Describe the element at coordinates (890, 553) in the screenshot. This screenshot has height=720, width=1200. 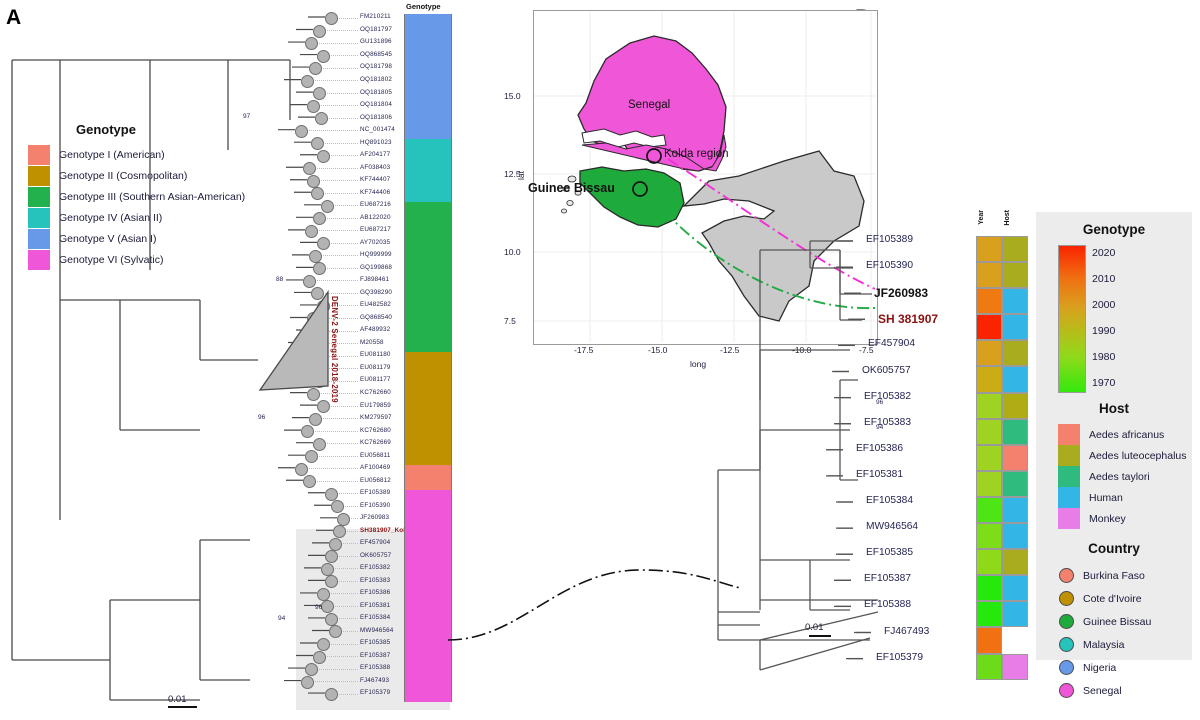
I see `right-tip-label: EF105385` at that location.